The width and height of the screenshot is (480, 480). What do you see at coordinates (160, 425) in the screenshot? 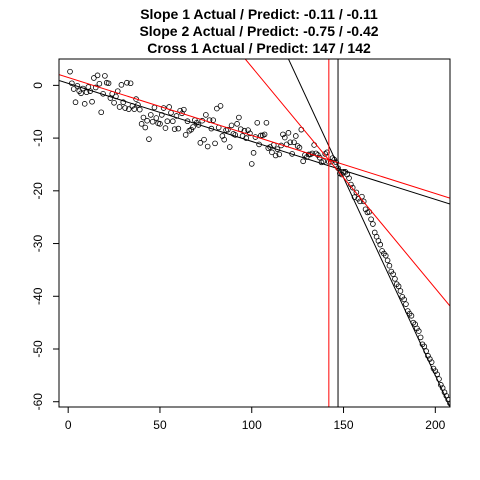
I see `x-tick-label: 50` at bounding box center [160, 425].